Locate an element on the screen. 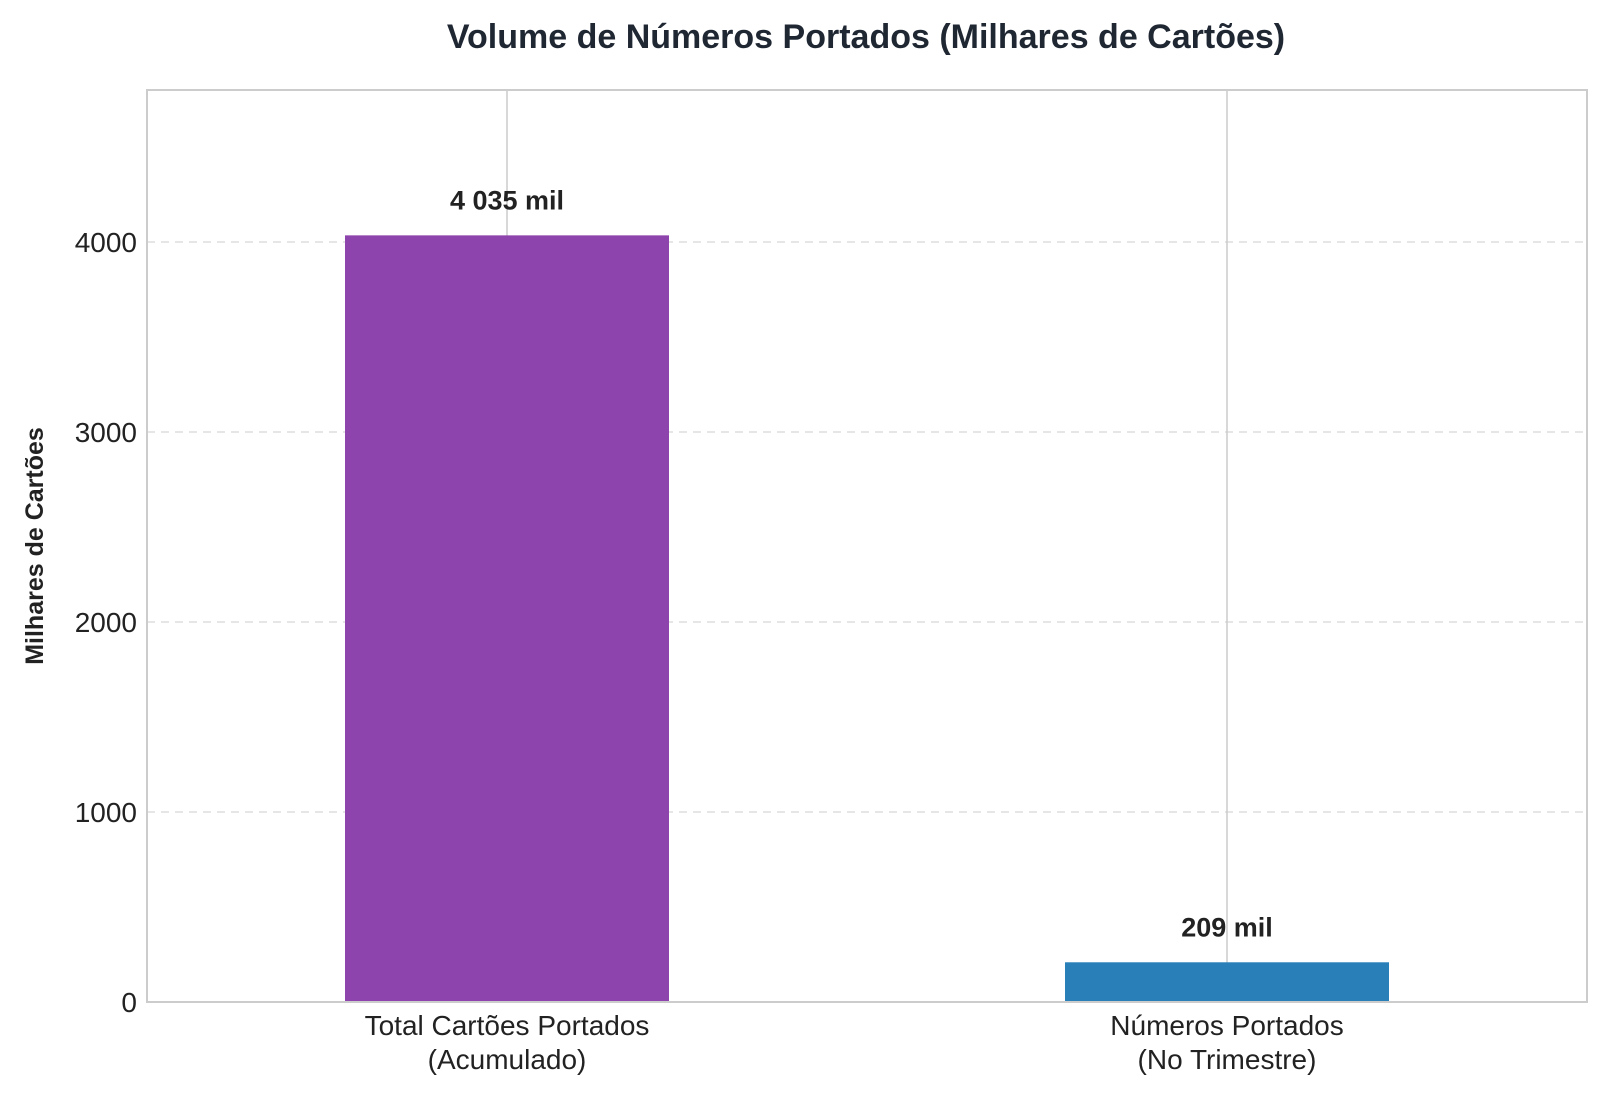 The height and width of the screenshot is (1096, 1600). x-tick-label-line: (No Trimestre) is located at coordinates (1227, 1059).